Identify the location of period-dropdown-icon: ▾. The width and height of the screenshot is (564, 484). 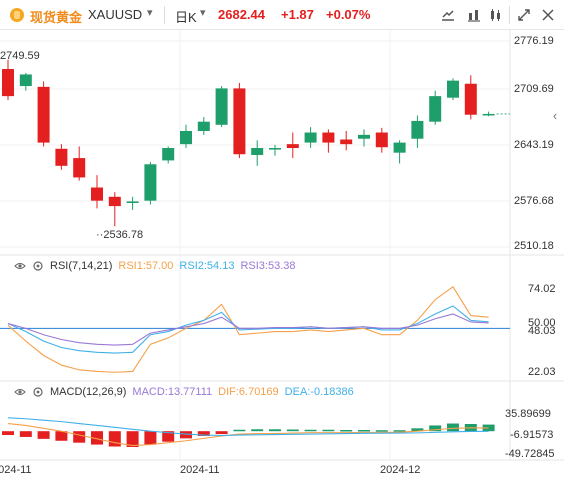
(203, 13).